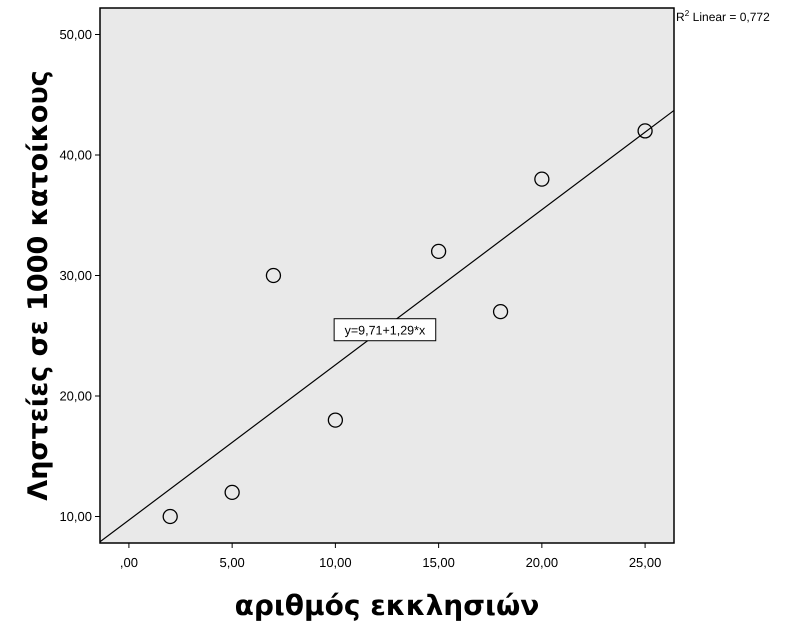  I want to click on x-tick-label: 15,00, so click(438, 562).